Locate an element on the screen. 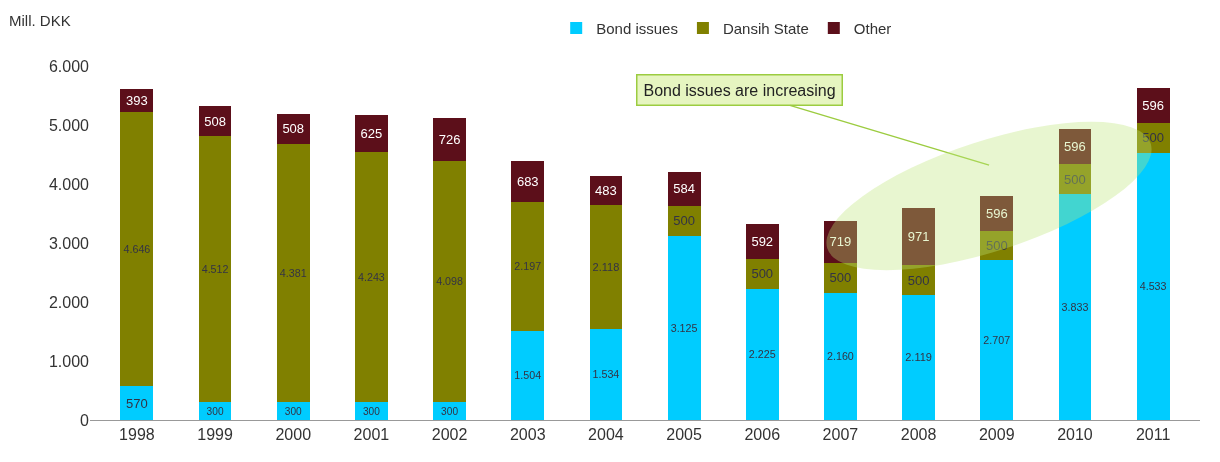 The height and width of the screenshot is (462, 1220). data-label: 4.381 is located at coordinates (293, 272).